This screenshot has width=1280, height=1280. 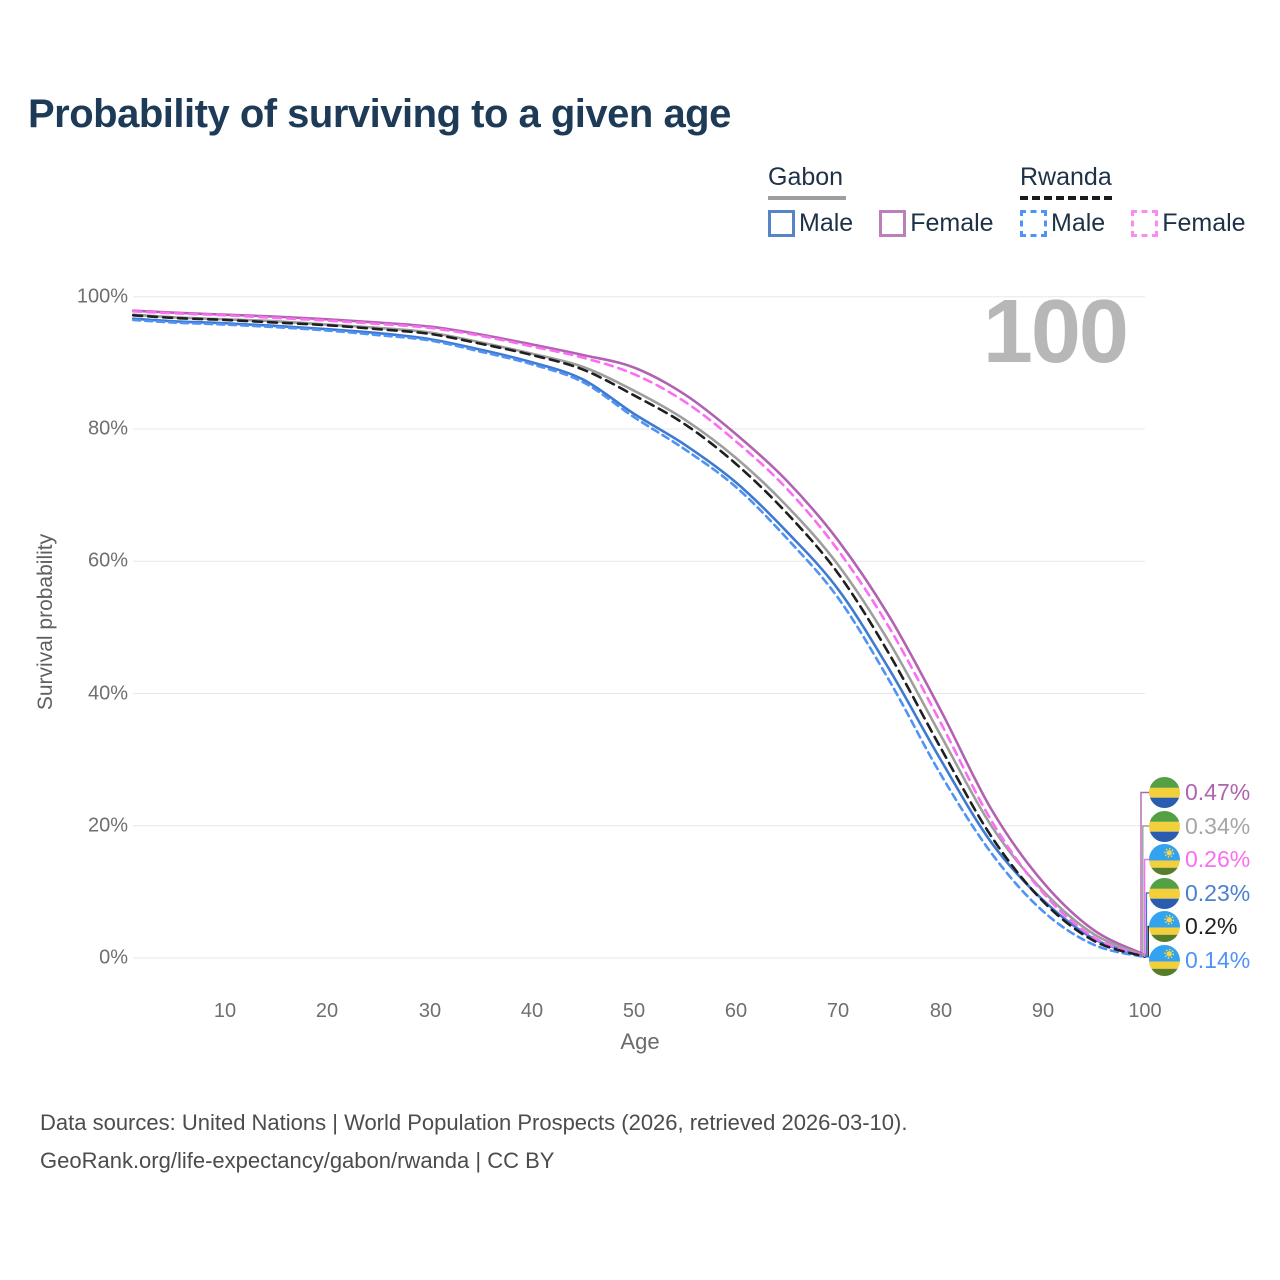 I want to click on end-value: 0.2%, so click(x=1211, y=926).